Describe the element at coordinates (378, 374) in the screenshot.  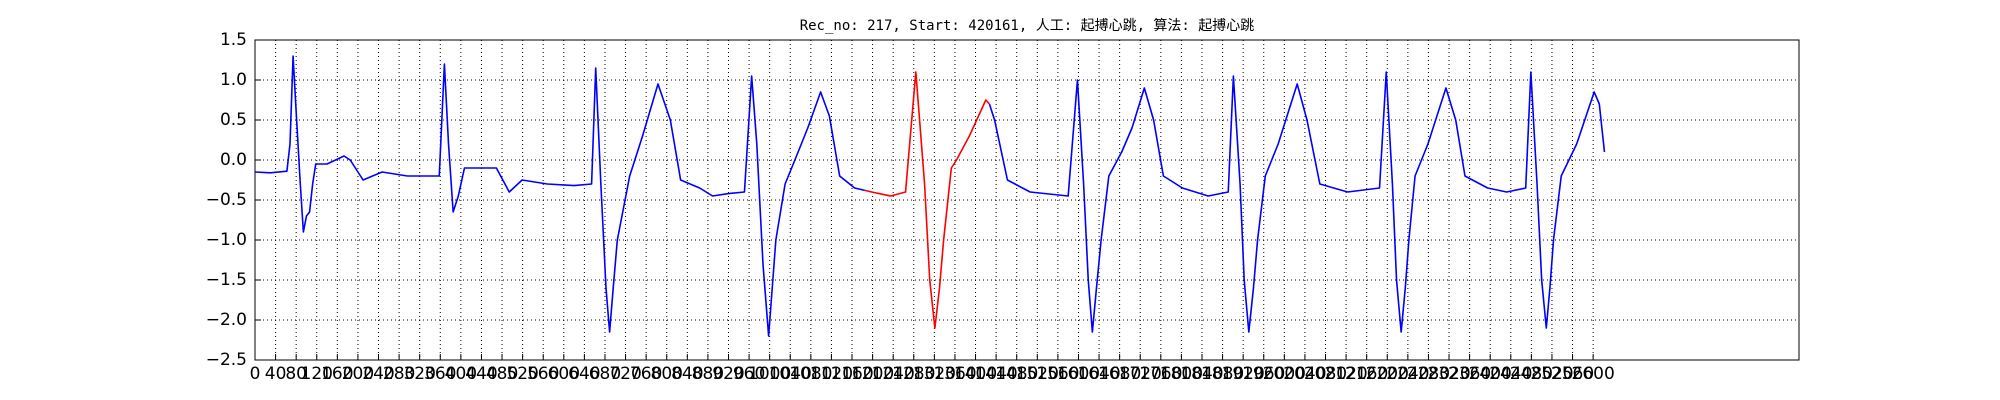
I see `x-tick-label: 240` at that location.